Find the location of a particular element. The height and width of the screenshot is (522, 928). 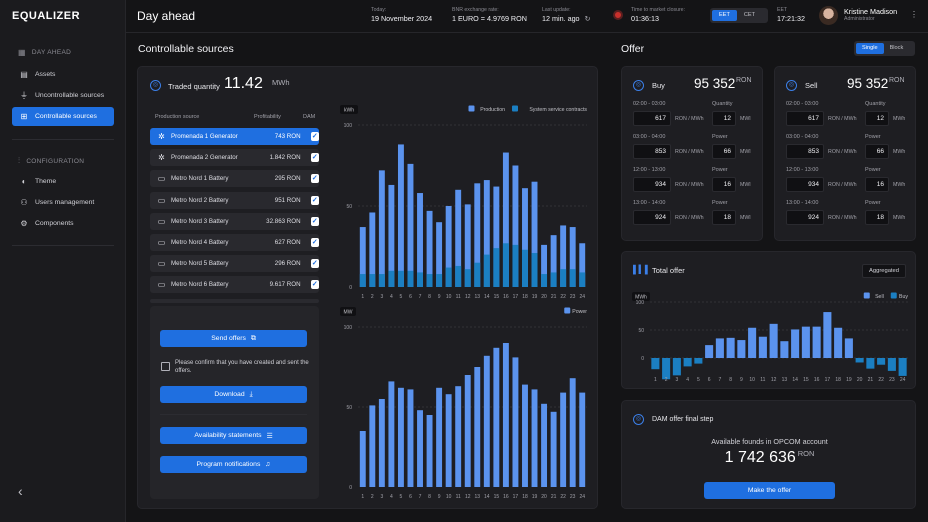

program-notifications-button: Program notifications ♫ is located at coordinates (233, 464).